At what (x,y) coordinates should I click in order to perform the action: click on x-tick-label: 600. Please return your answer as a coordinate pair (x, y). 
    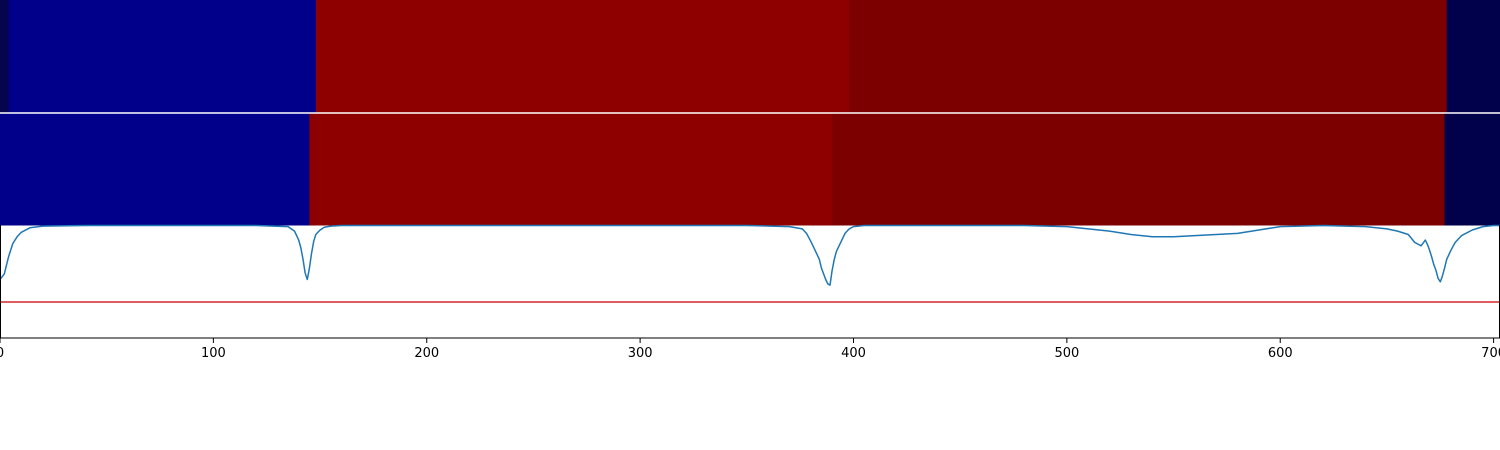
    Looking at the image, I should click on (1280, 353).